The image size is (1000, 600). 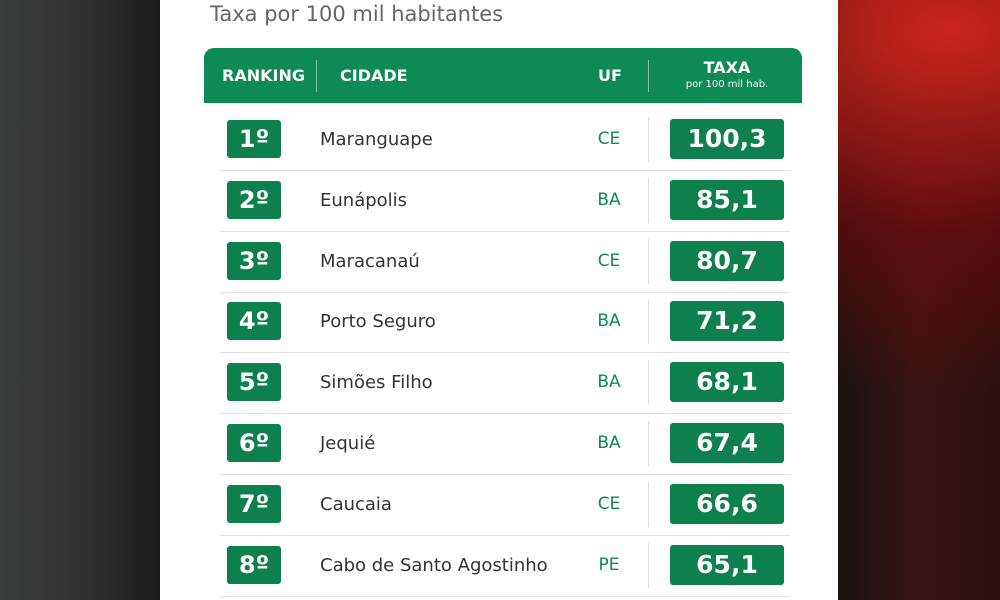 I want to click on header-uf: UF, so click(x=610, y=75).